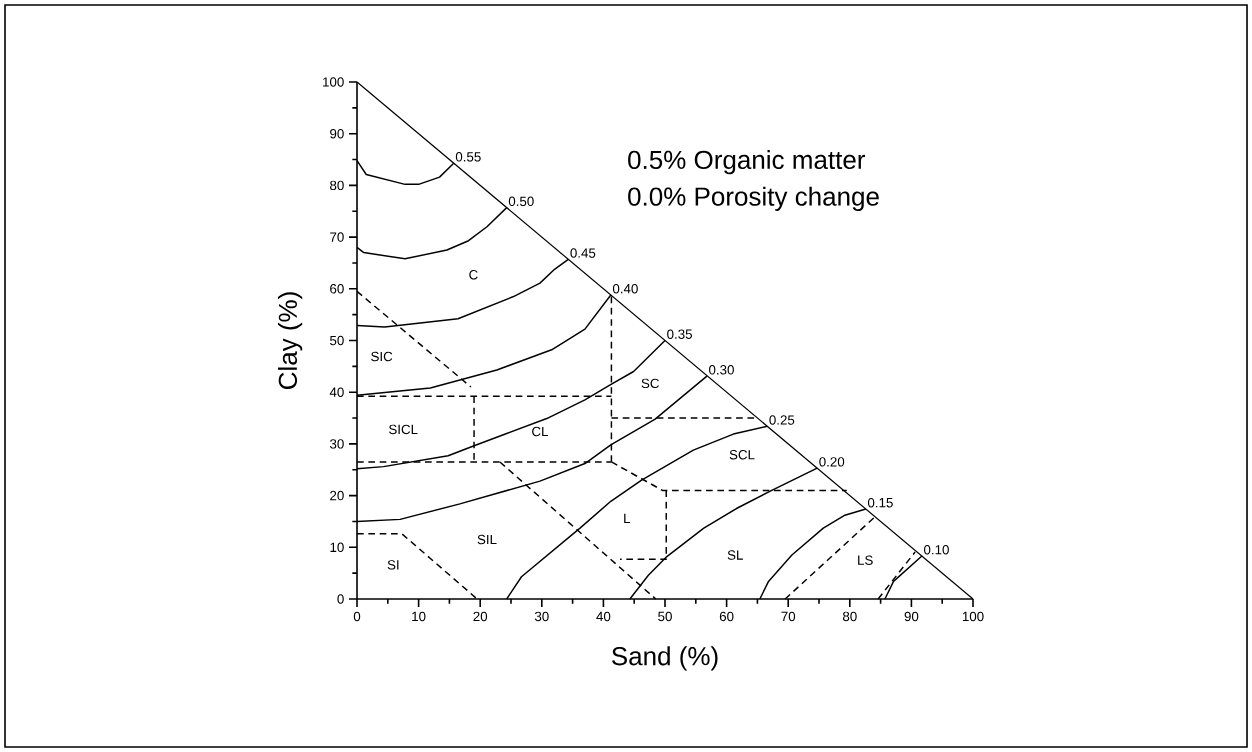 The height and width of the screenshot is (752, 1252). I want to click on annotation: SC, so click(650, 383).